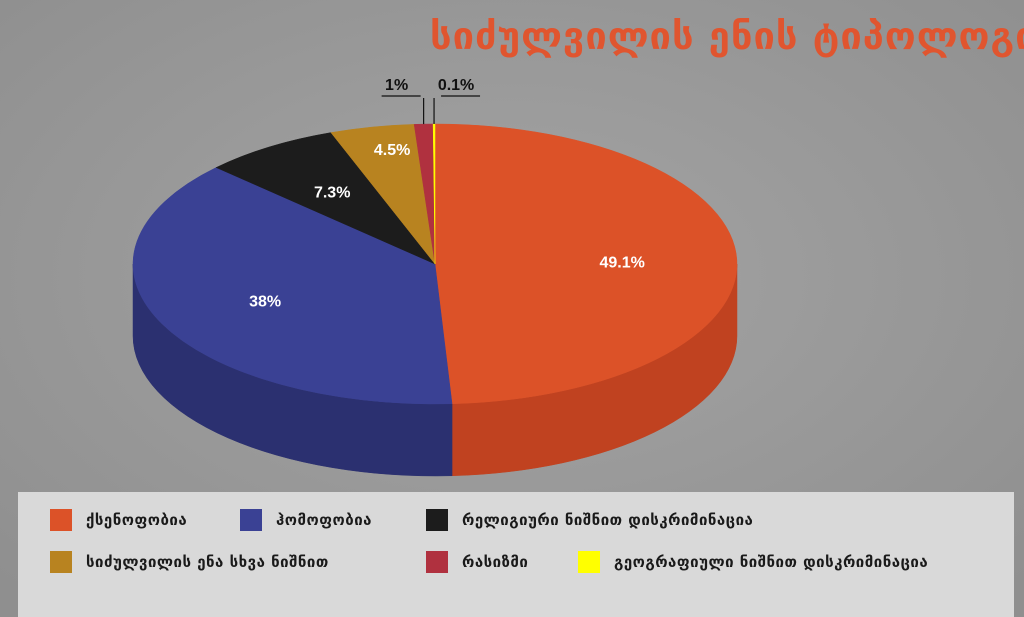  Describe the element at coordinates (137, 520) in the screenshot. I see `legend-label: ქსენოფობია` at that location.